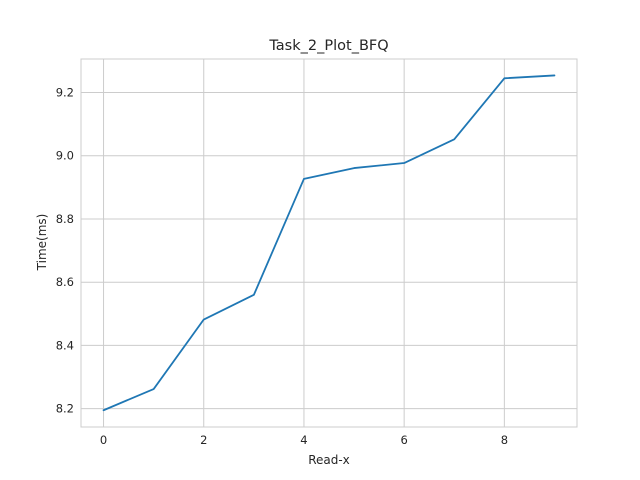  I want to click on x-tick-label: 4, so click(303, 440).